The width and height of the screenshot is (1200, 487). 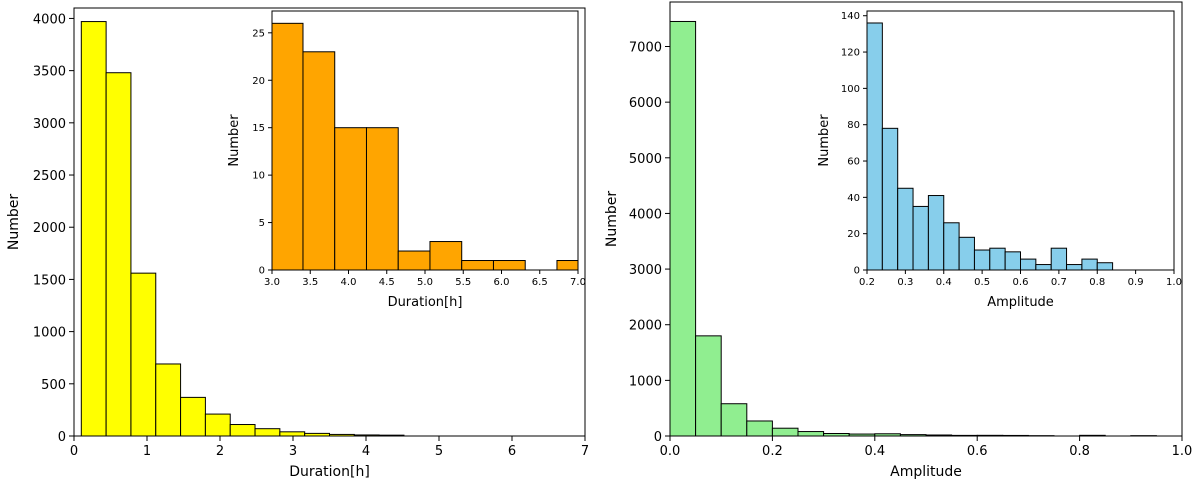 What do you see at coordinates (258, 128) in the screenshot?
I see `duration-inset-ytick-label-3: 15` at bounding box center [258, 128].